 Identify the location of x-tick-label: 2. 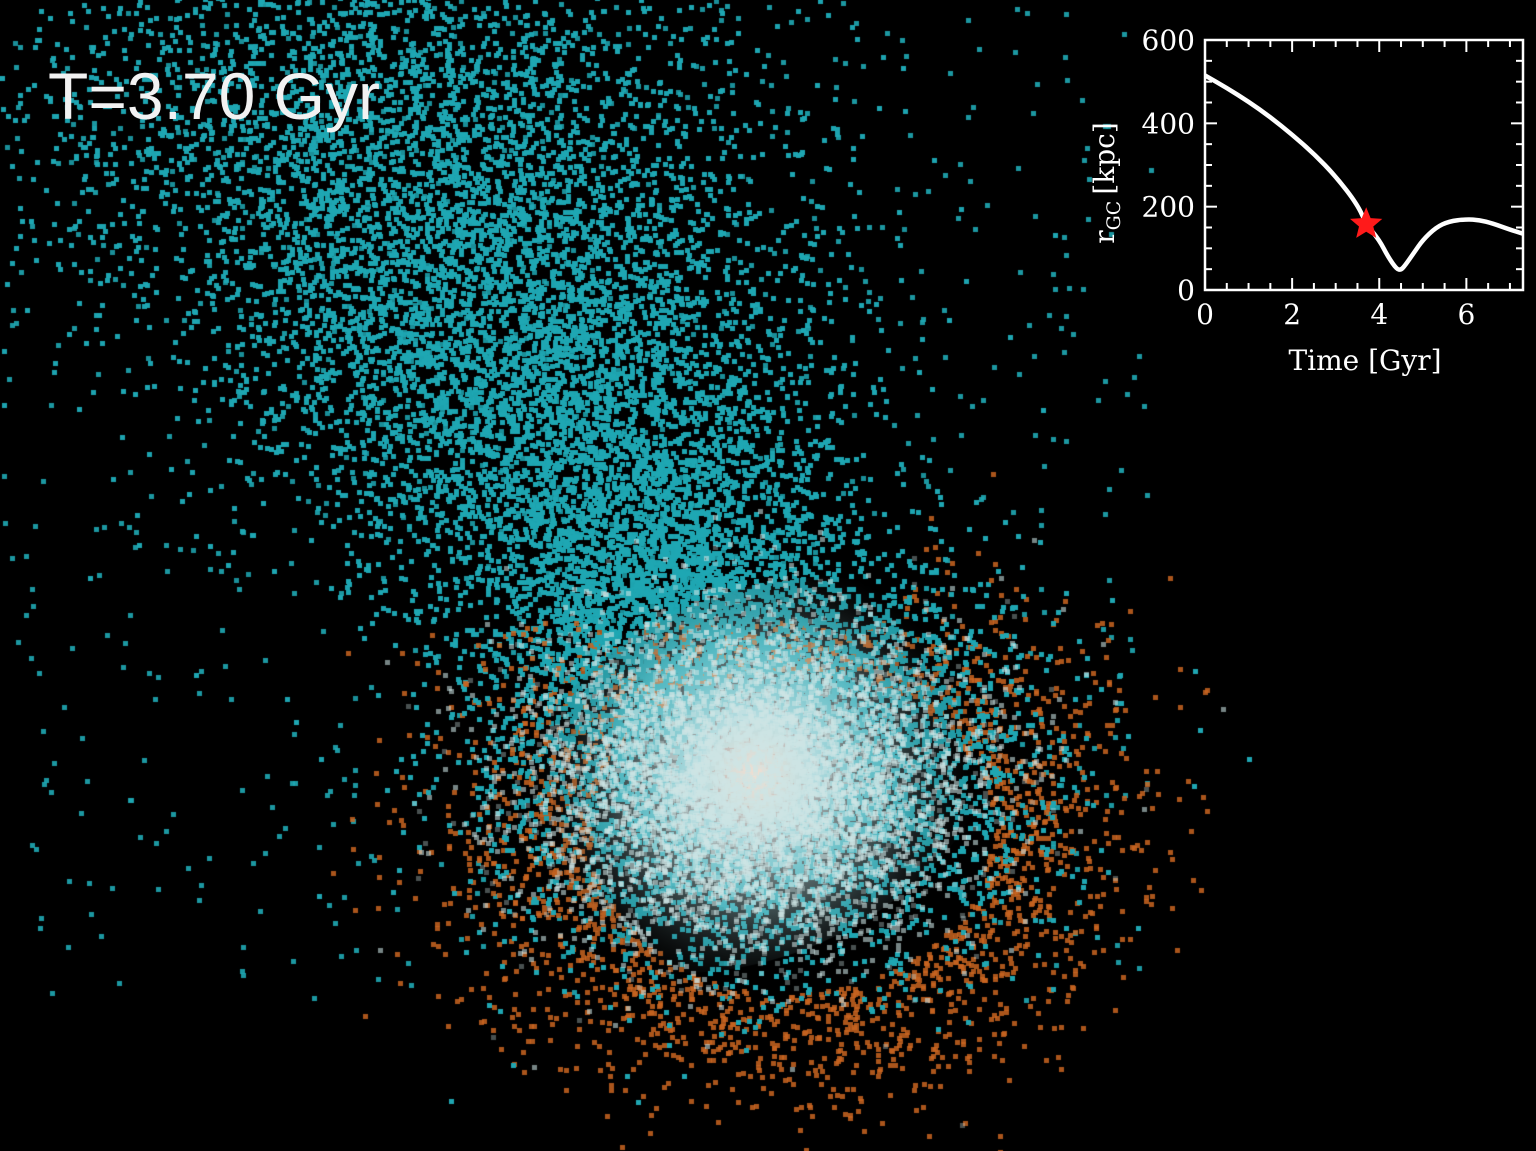
(1292, 314).